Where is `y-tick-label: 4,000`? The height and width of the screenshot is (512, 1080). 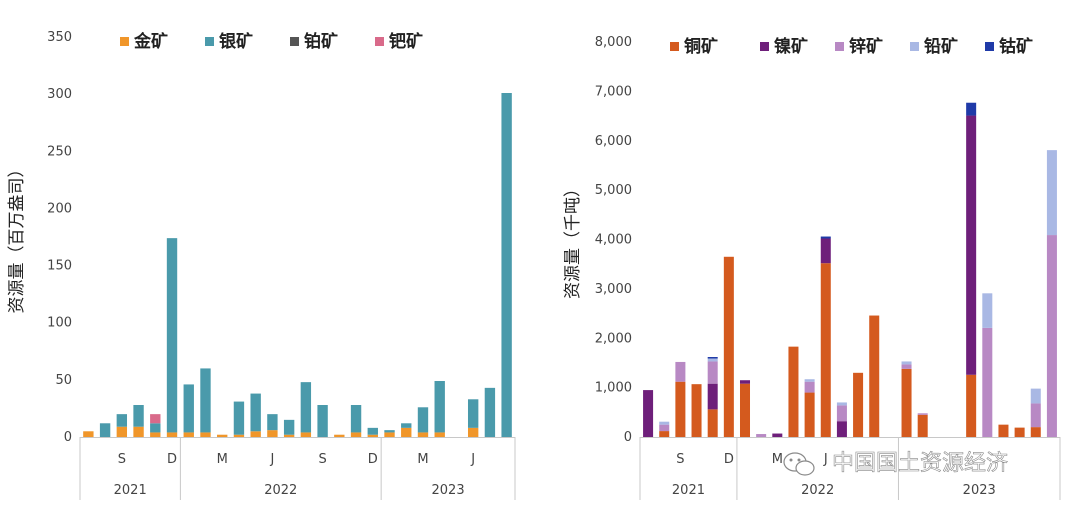 y-tick-label: 4,000 is located at coordinates (613, 240).